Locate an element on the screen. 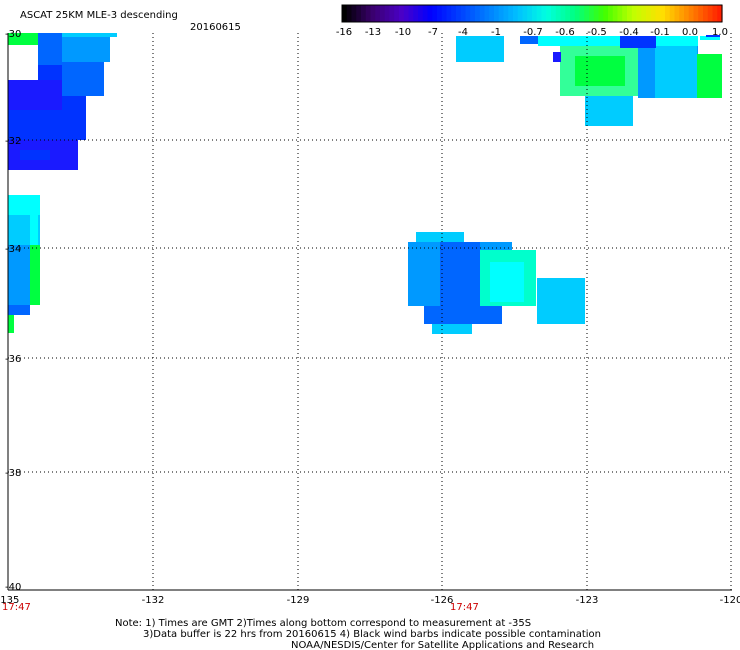 The height and width of the screenshot is (650, 740). colorbar-label: -4 is located at coordinates (463, 32).